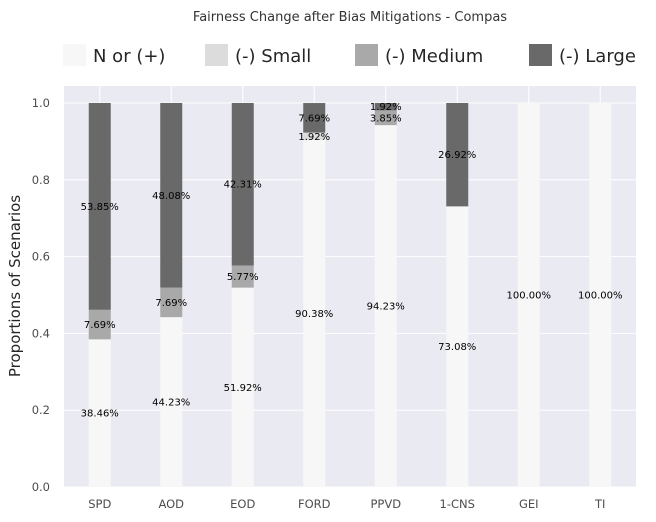  Describe the element at coordinates (314, 504) in the screenshot. I see `x-tick-label: FORD` at that location.